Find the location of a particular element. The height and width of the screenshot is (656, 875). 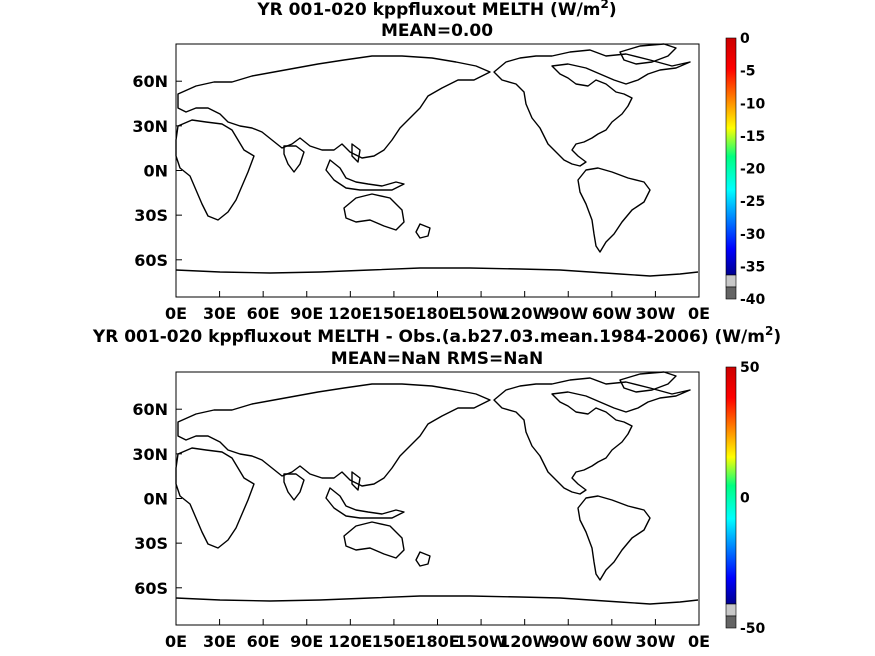

colorbar-tick-label: -5 is located at coordinates (748, 72).